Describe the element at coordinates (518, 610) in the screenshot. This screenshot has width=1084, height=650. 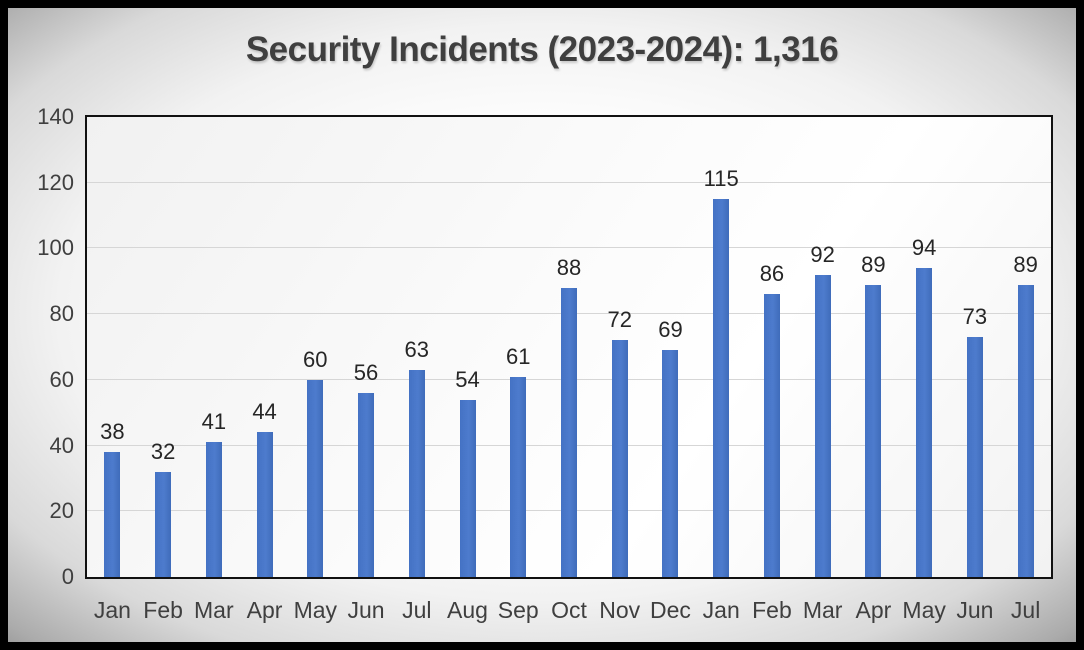
I see `x-axis-tick-label: Sep` at that location.